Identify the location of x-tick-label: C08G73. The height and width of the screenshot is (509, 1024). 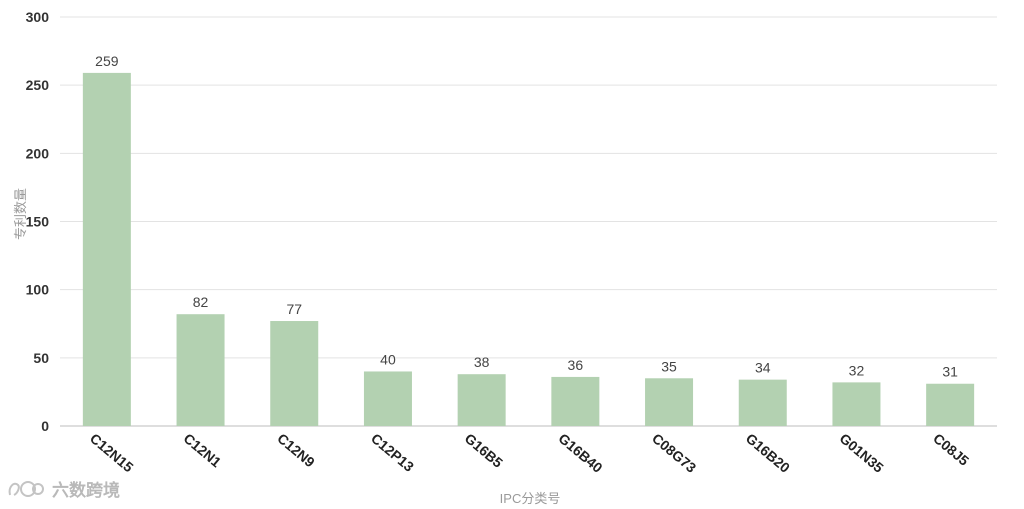
(674, 453).